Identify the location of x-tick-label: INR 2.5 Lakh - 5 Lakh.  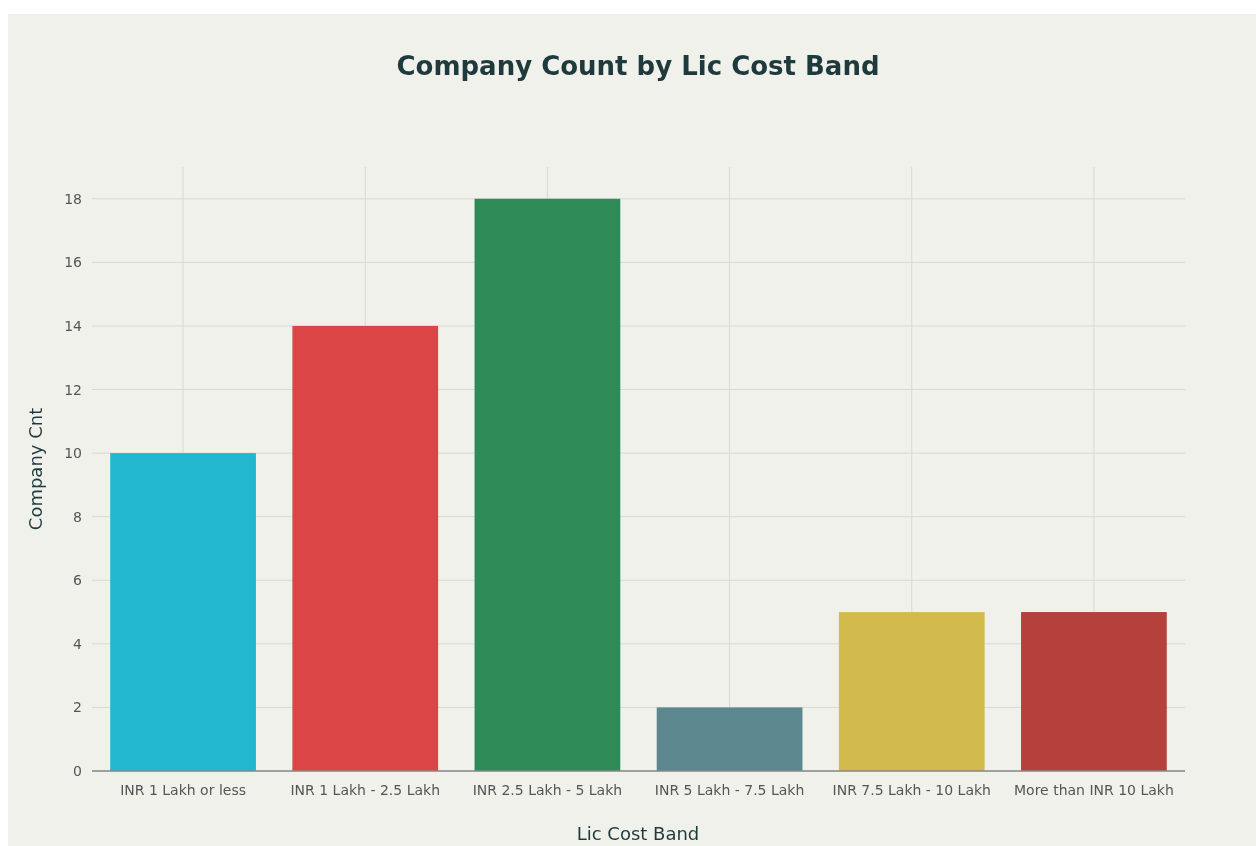
(547, 789).